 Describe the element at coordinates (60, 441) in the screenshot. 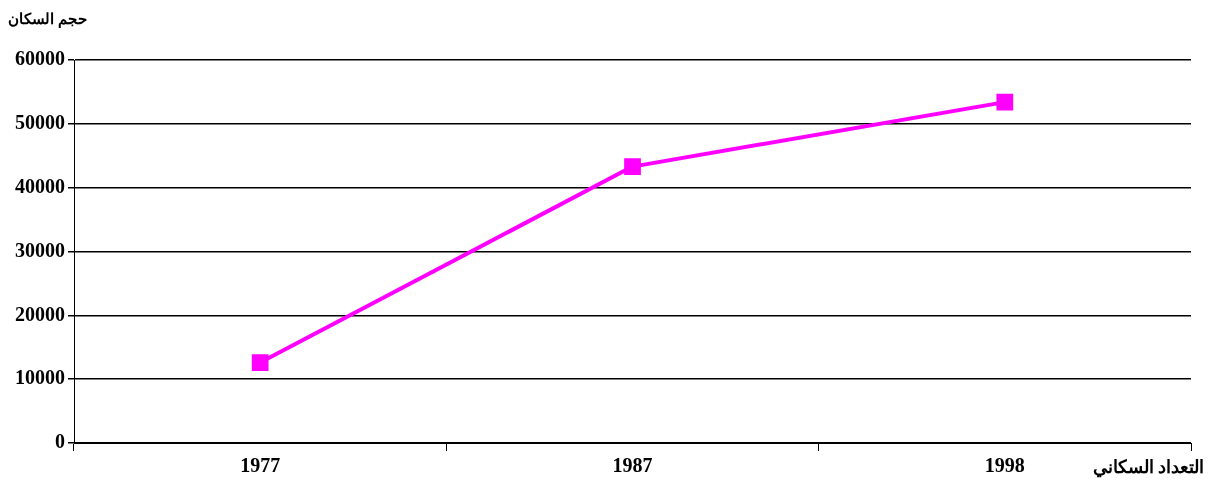

I see `y-tick-label: 0` at that location.